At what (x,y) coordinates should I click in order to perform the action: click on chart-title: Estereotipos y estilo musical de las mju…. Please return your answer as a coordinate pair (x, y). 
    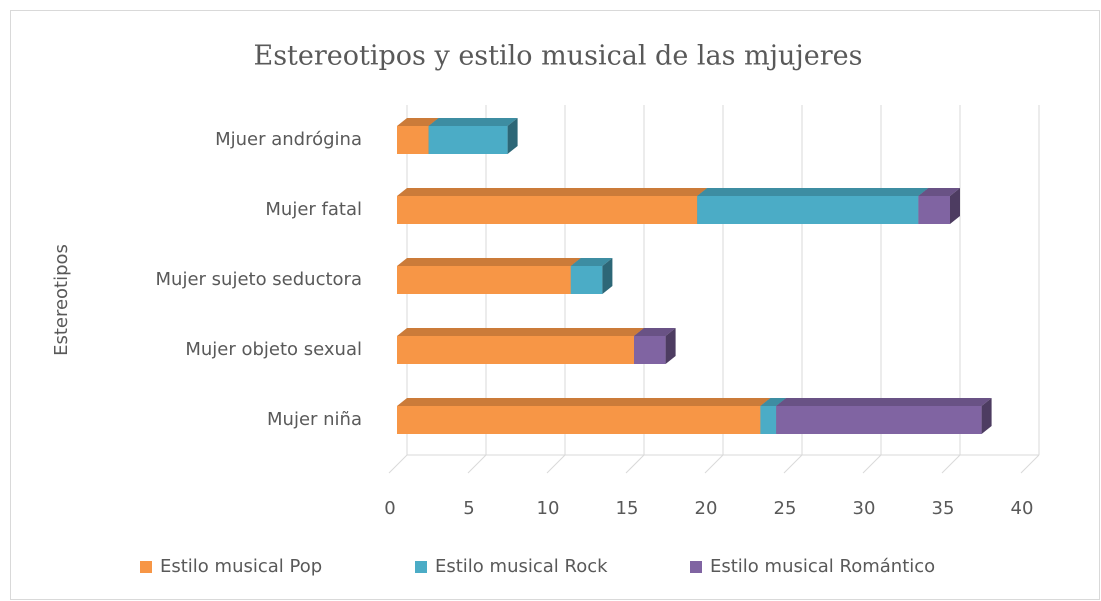
    Looking at the image, I should click on (557, 56).